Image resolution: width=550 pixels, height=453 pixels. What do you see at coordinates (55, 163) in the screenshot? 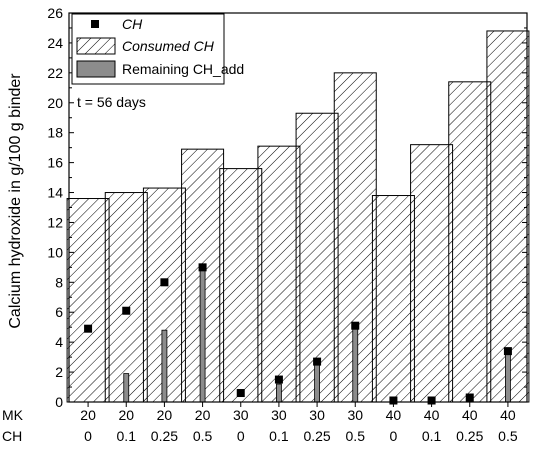
I see `y-tick-label: 16` at bounding box center [55, 163].